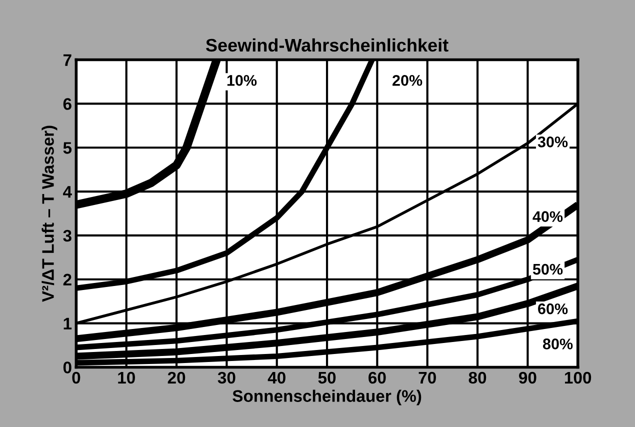 This screenshot has width=635, height=427. I want to click on x-tick-label: 90, so click(527, 378).